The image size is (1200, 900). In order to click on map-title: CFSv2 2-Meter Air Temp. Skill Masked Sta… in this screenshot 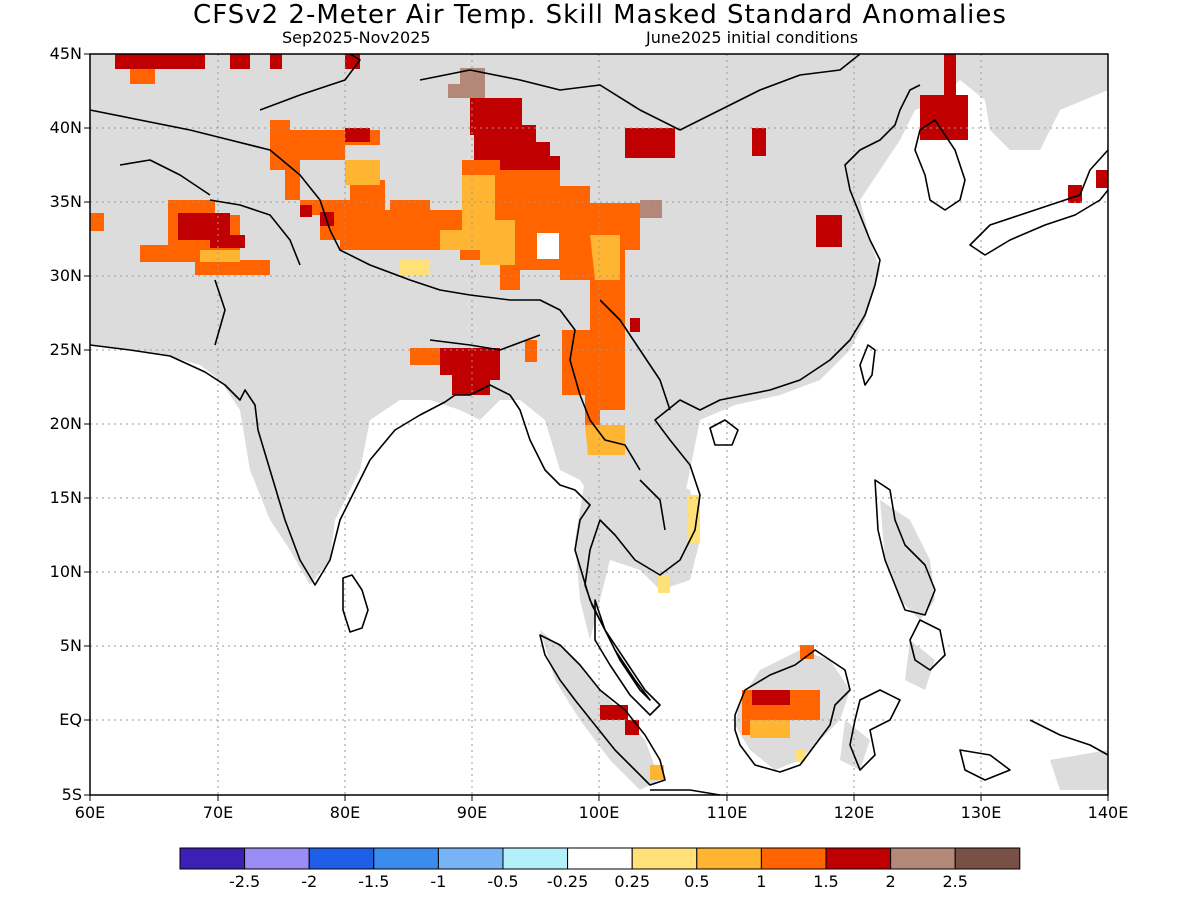, I will do `click(600, 15)`.